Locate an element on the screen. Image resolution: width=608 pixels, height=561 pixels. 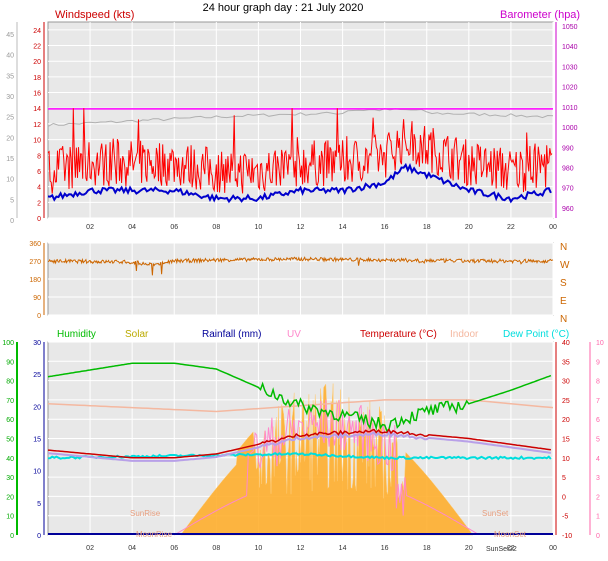
baro-tick-label: 1050 is located at coordinates (570, 27).